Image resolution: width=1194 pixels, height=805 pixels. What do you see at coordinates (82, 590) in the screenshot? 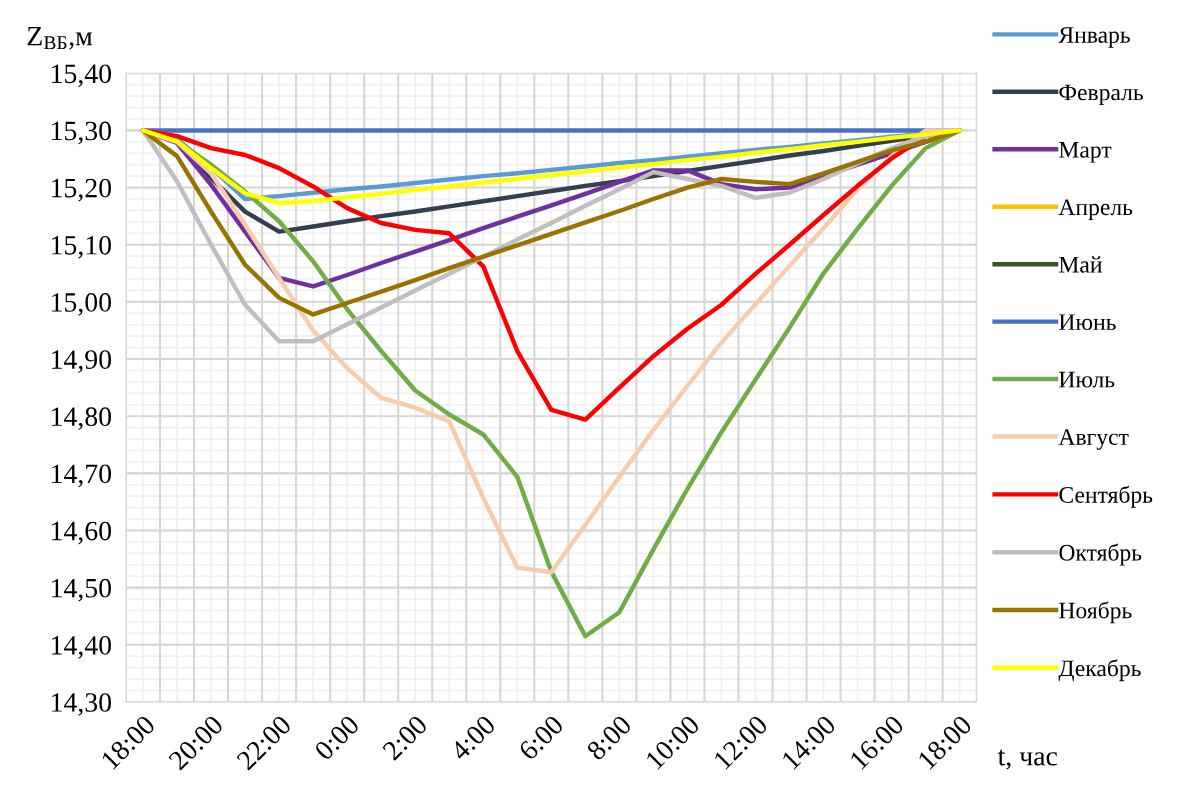
I see `y-tick-label: 14,50` at bounding box center [82, 590].